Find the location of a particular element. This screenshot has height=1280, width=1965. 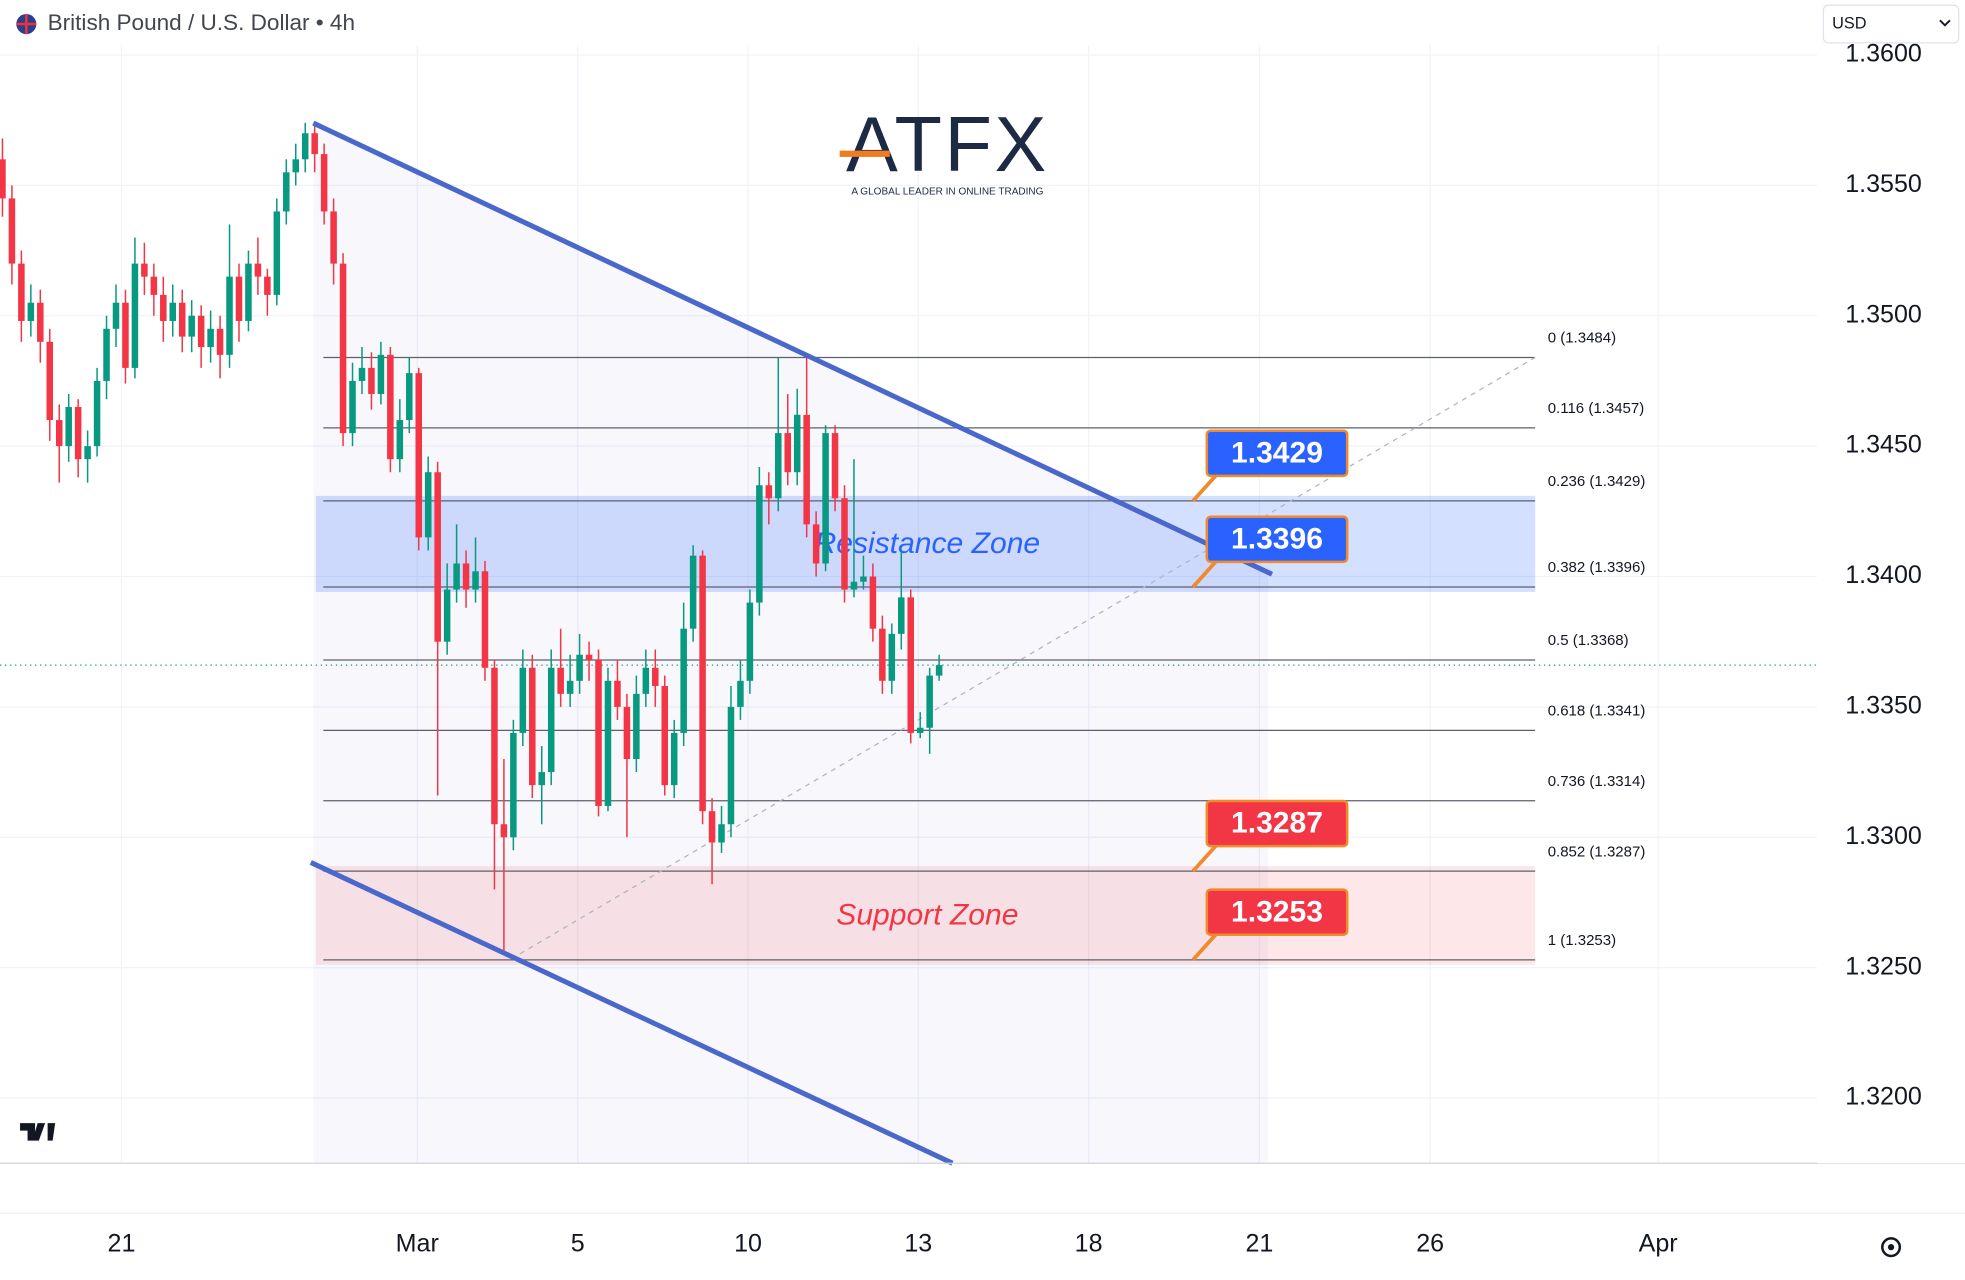

price-axis-bg is located at coordinates (1891, 604).